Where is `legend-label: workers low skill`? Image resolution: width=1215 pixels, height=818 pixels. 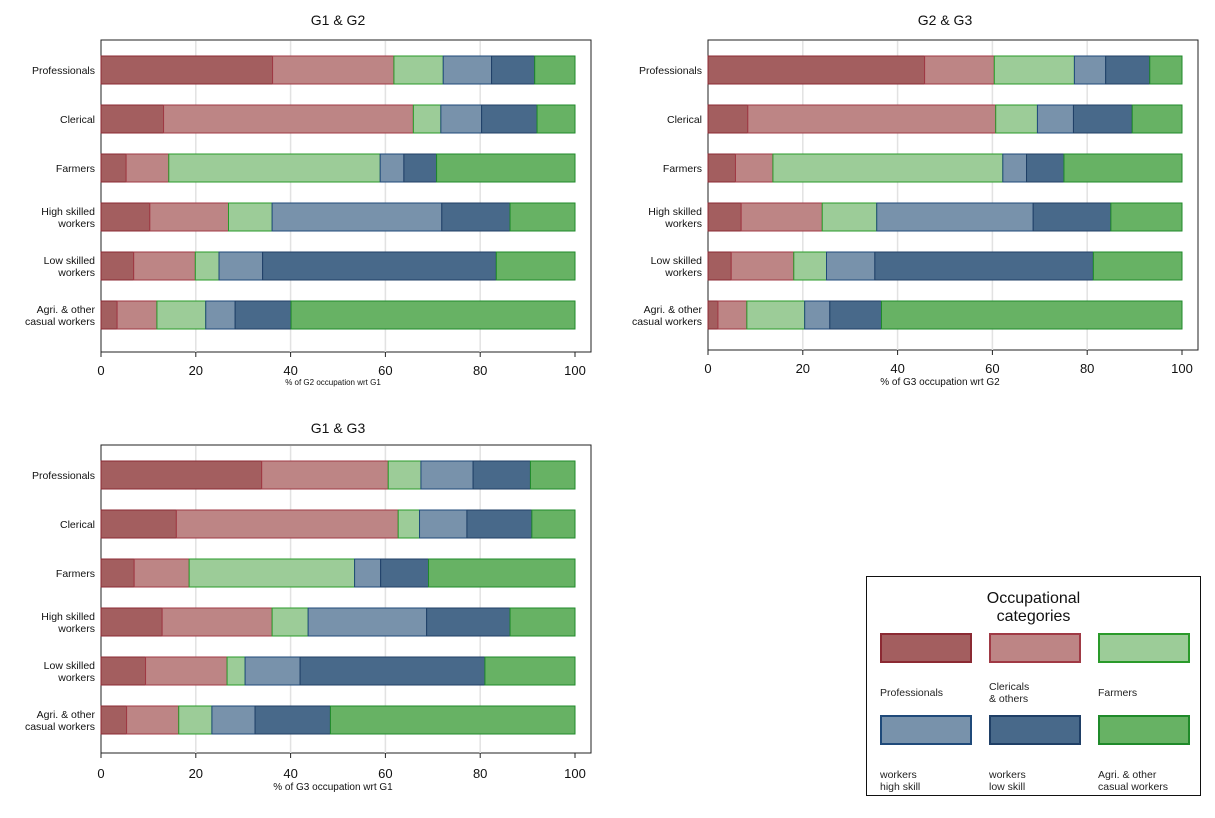
legend-label: workers low skill is located at coordinates (1007, 781).